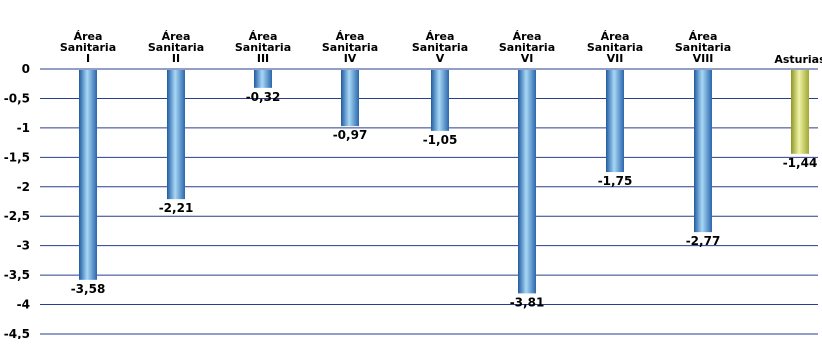 Image resolution: width=822 pixels, height=344 pixels. What do you see at coordinates (17, 201) in the screenshot?
I see `y-axis-ticks: 0 -0,5 -1 -1,5 -2 -2,5 -3 -3,5 -4 -4,5` at bounding box center [17, 201].